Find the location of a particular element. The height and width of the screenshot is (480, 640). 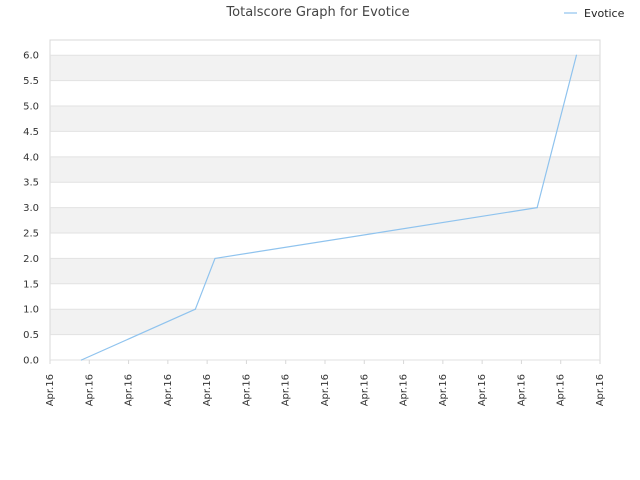

y-tick-label: 1.5 is located at coordinates (31, 284).